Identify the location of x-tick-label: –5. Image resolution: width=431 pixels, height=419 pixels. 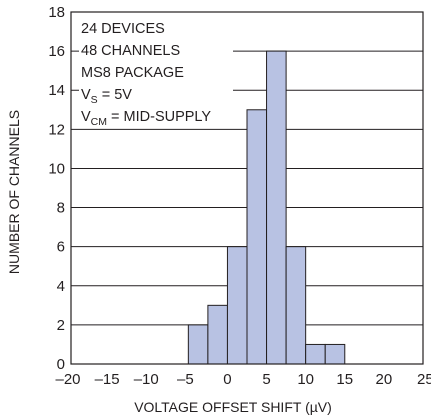
(185, 379).